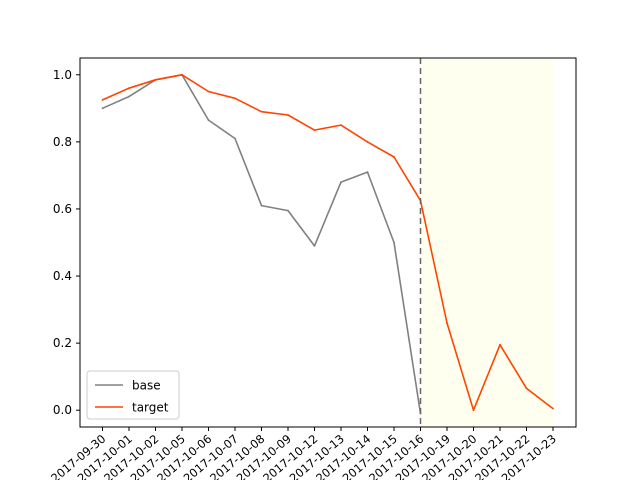 The width and height of the screenshot is (640, 480). I want to click on y-tick-label: 0.2, so click(62, 343).